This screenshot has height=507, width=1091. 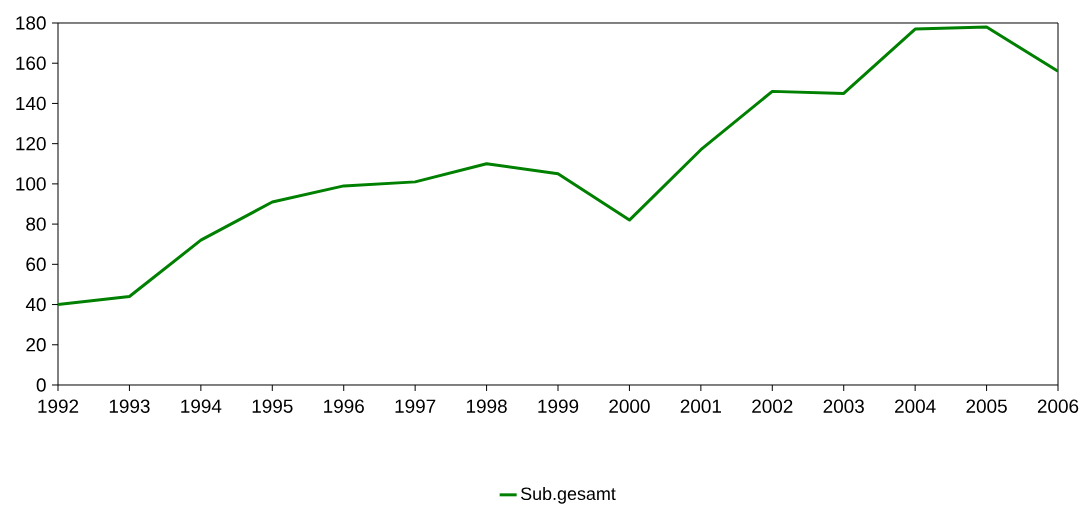 What do you see at coordinates (201, 406) in the screenshot?
I see `x-tick-label: 1994` at bounding box center [201, 406].